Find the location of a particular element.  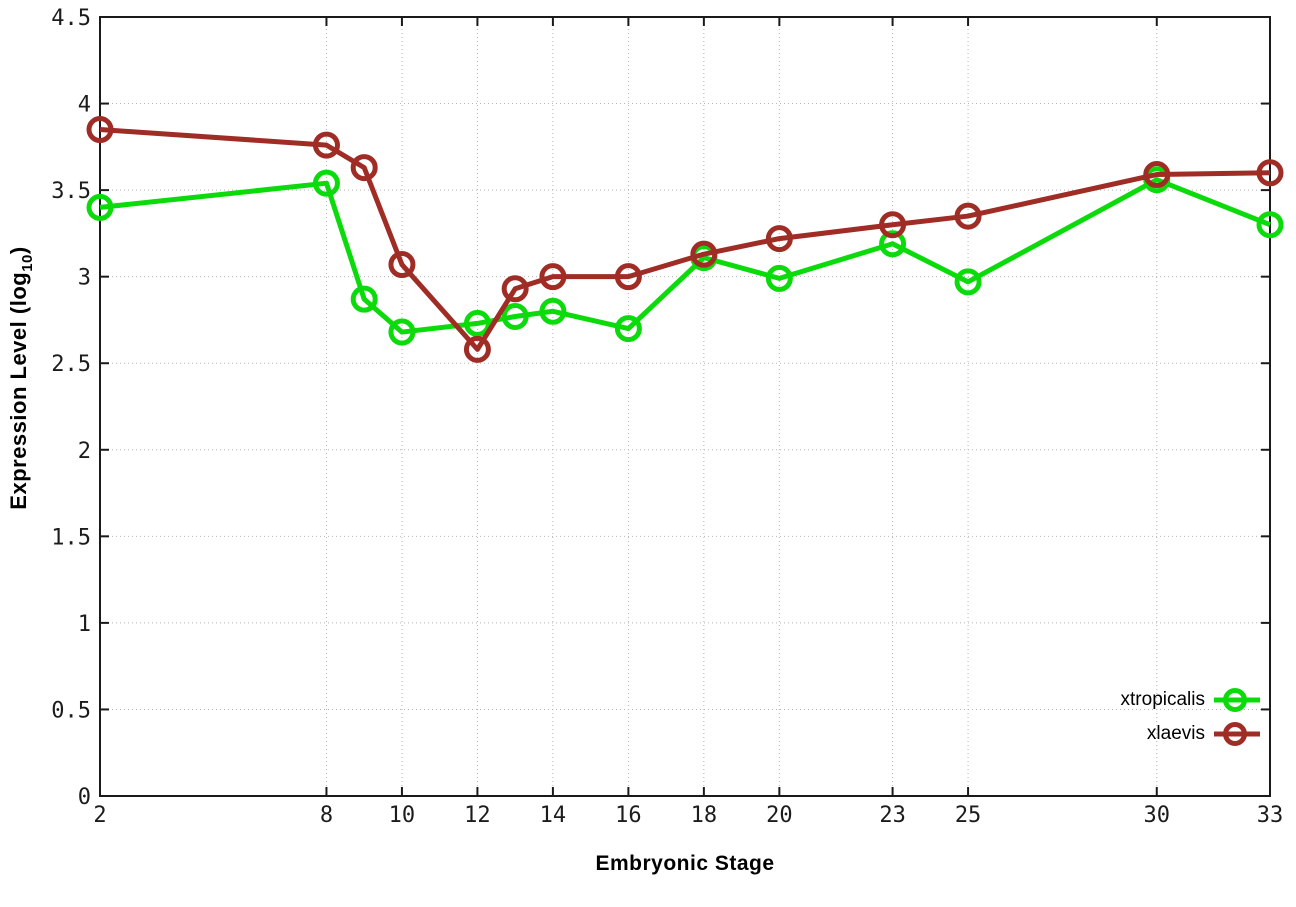

legend-label: xtropicalis is located at coordinates (1162, 699).